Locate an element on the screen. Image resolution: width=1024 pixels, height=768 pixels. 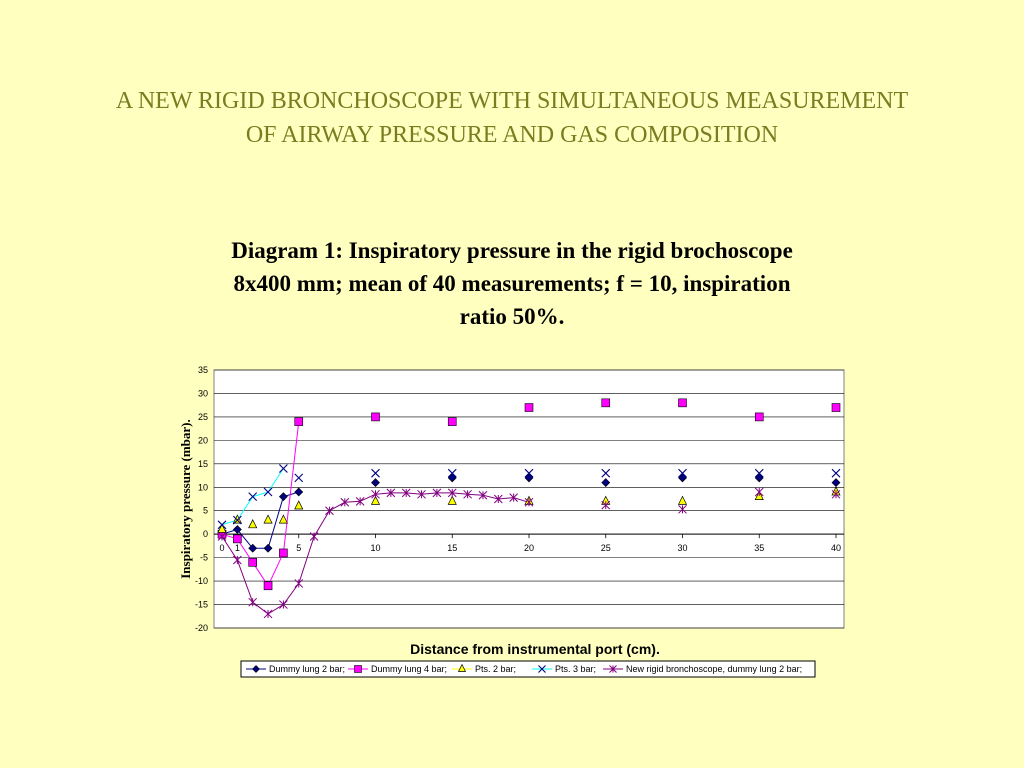
y-tick-label: -15 is located at coordinates (201, 605).